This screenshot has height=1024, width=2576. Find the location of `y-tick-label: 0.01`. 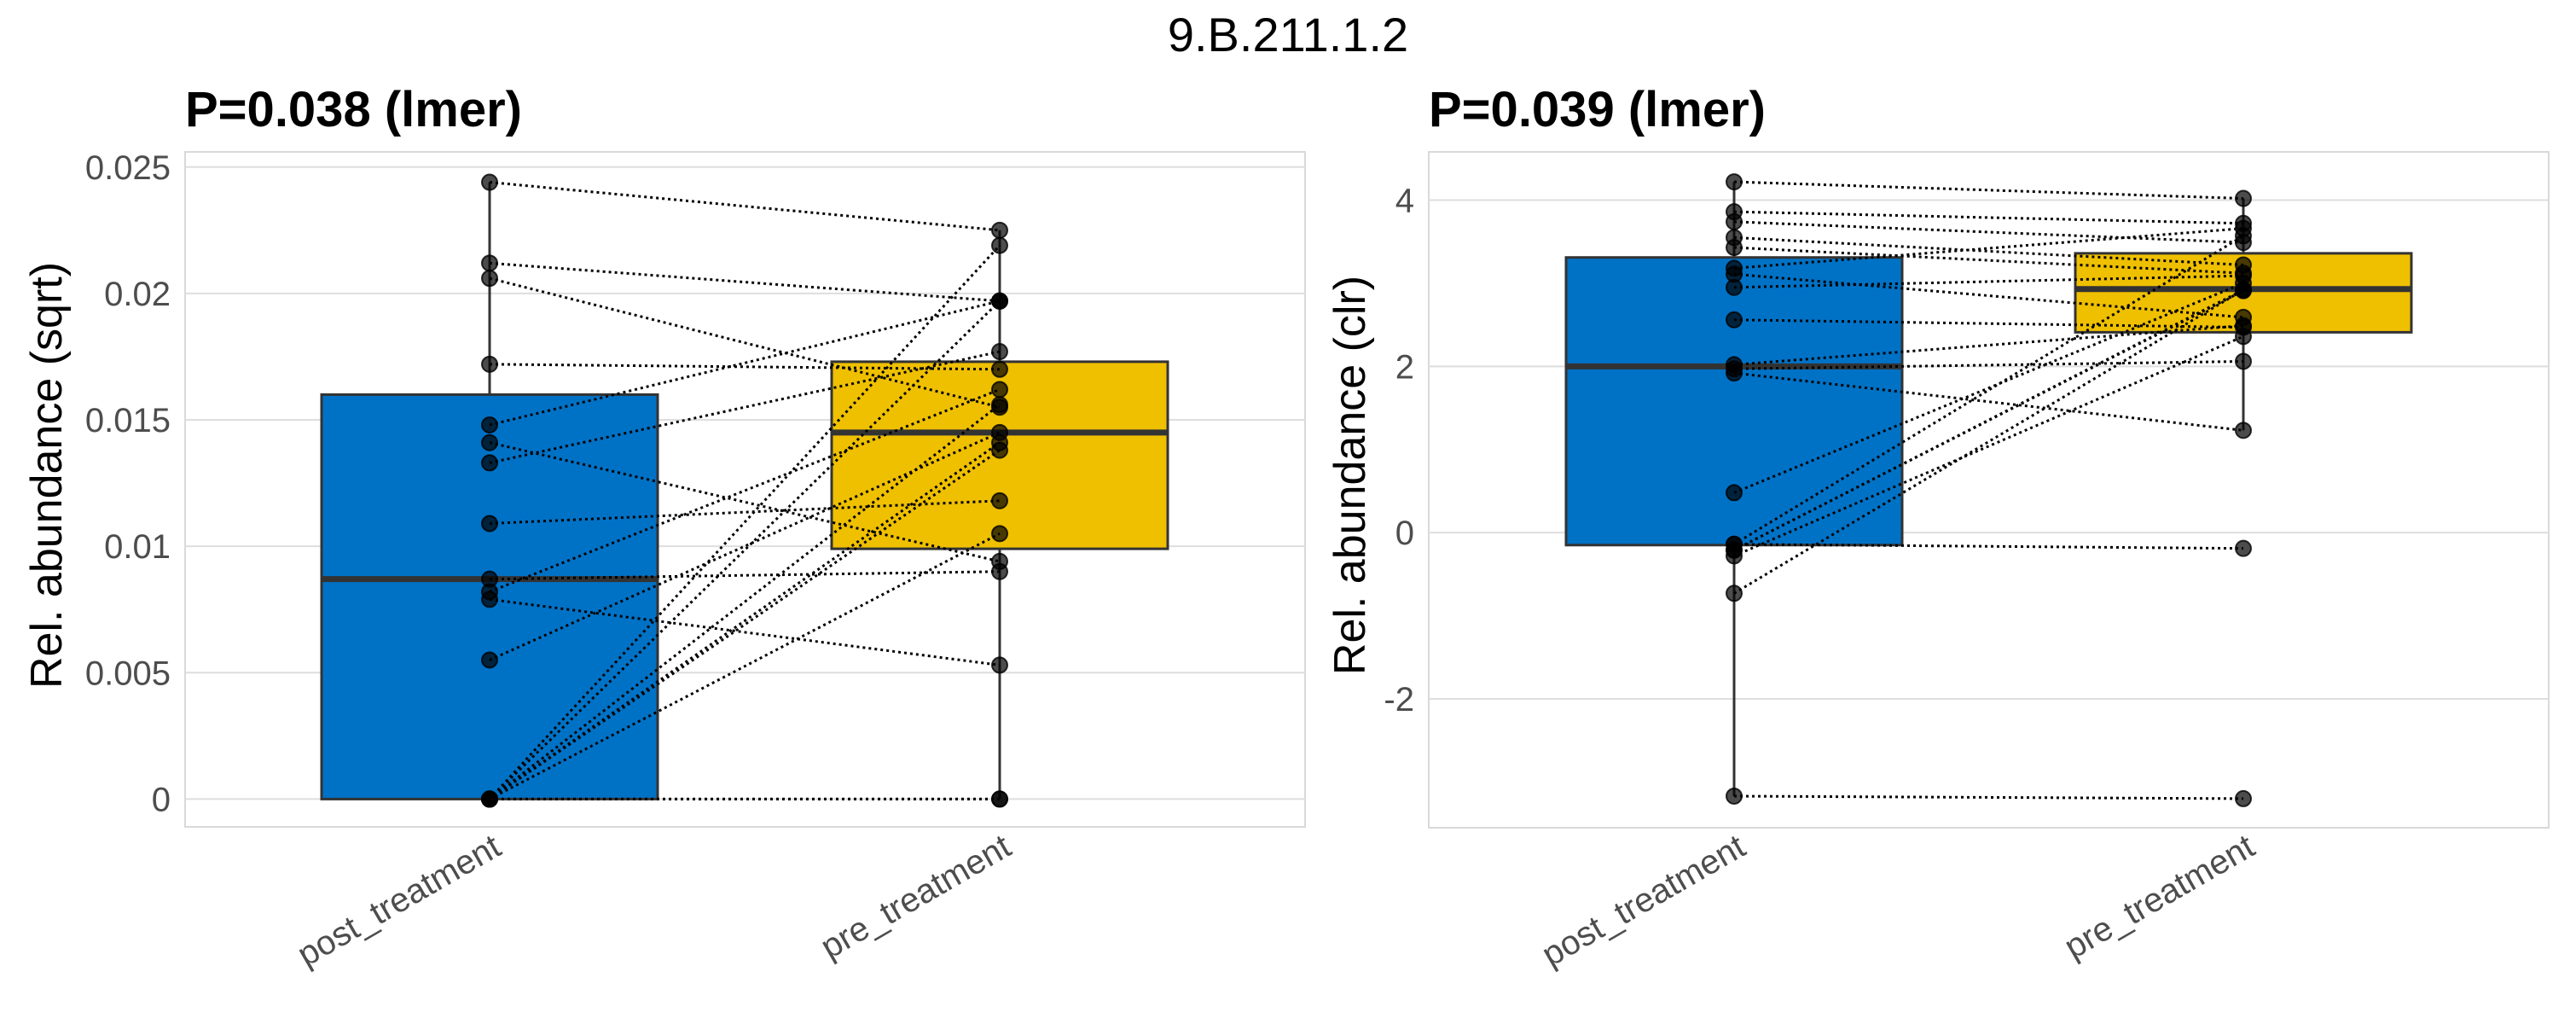

y-tick-label: 0.01 is located at coordinates (137, 547).